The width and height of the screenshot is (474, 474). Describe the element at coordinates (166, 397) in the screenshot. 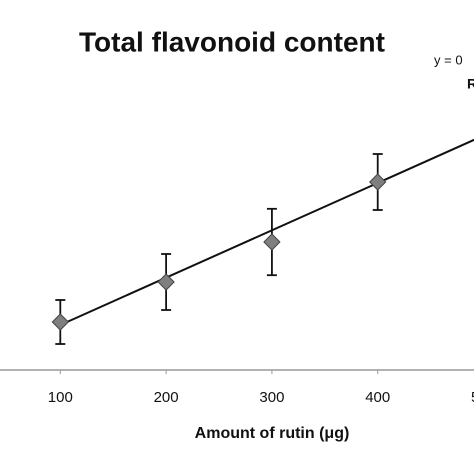

I see `x-tick-label: 200` at that location.